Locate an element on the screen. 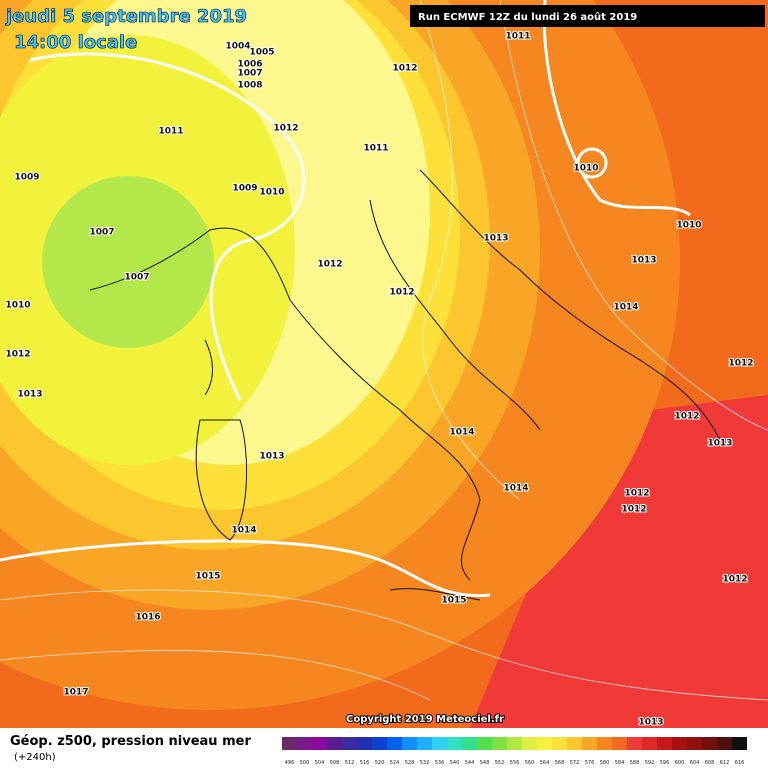 This screenshot has height=768, width=768. scale-label: 616 is located at coordinates (740, 763).